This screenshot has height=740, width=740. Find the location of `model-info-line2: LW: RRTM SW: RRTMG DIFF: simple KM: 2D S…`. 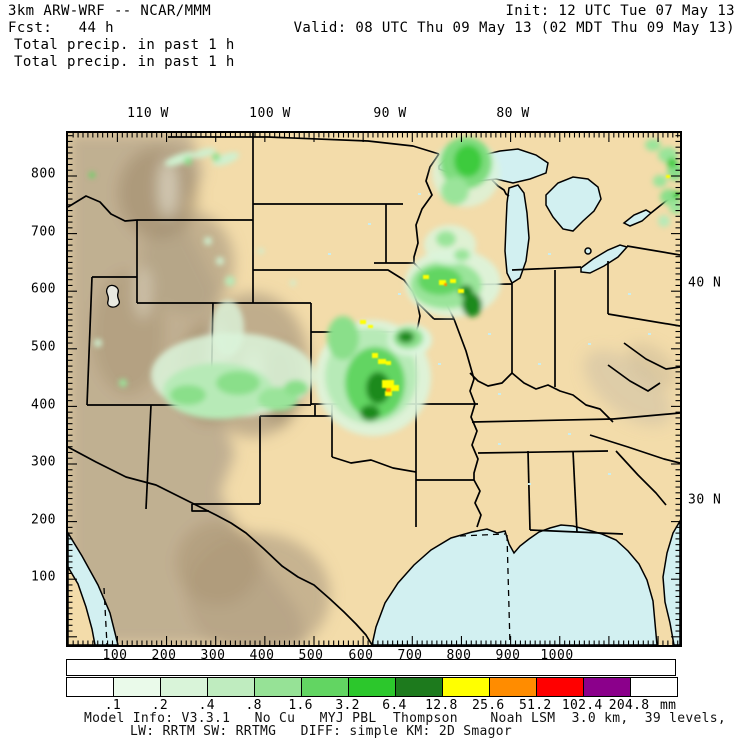

model-info-line2: LW: RRTM SW: RRTMG DIFF: simple KM: 2D S… is located at coordinates (321, 731).